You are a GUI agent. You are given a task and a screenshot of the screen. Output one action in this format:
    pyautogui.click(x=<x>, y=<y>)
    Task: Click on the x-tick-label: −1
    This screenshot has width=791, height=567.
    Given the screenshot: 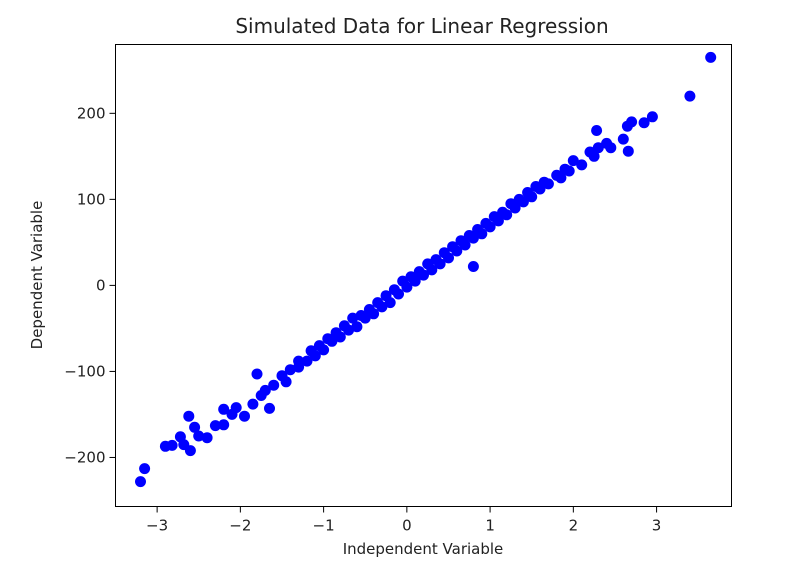 What is the action you would take?
    pyautogui.click(x=324, y=526)
    